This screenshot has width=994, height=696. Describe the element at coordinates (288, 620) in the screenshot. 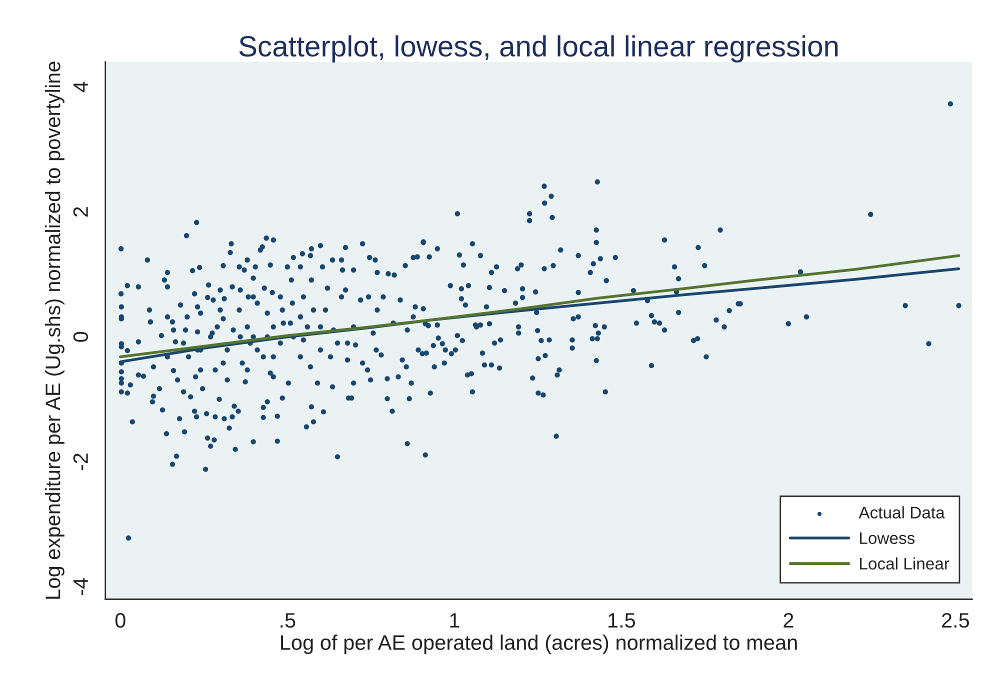

I see `x-tick-label: .5` at that location.